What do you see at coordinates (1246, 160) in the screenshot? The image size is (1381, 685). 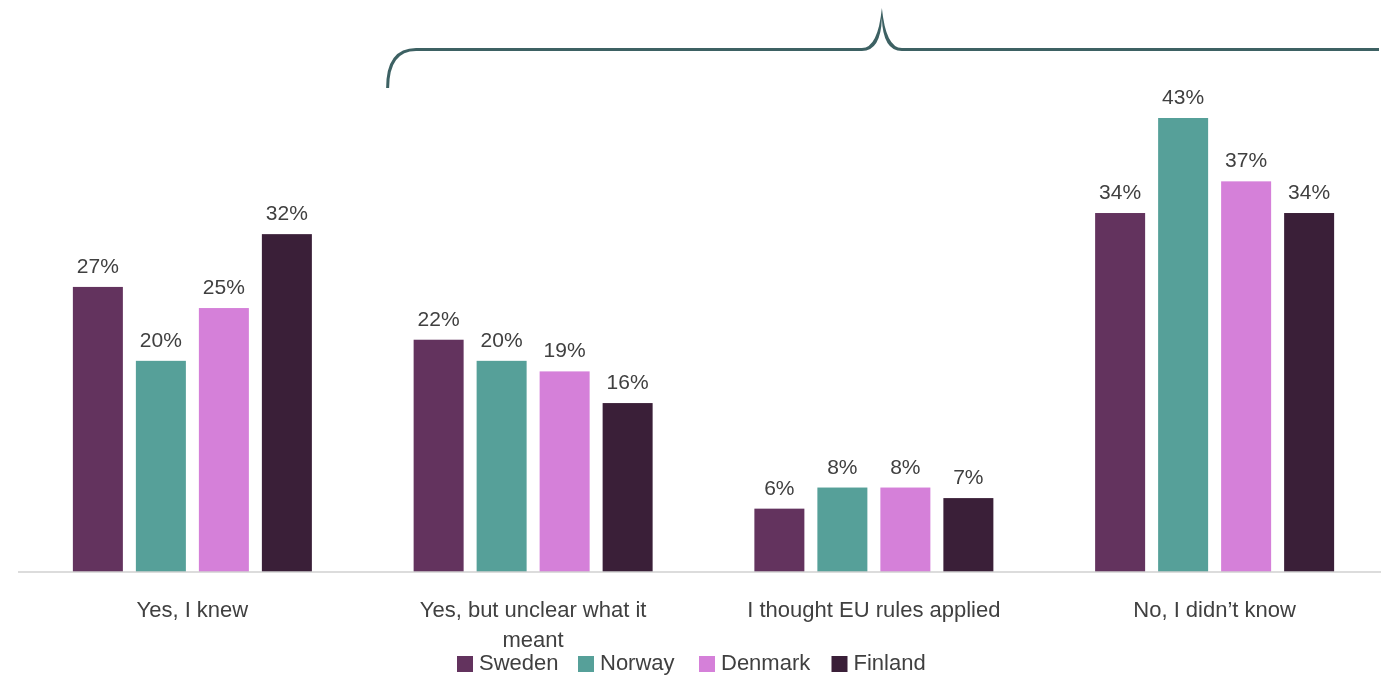 I see `data-label: 37%` at bounding box center [1246, 160].